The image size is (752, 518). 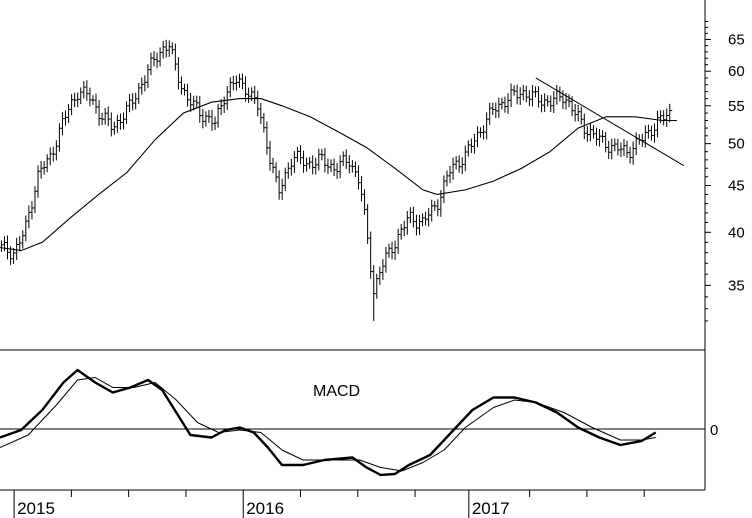 I want to click on price-y-tick-label: 35, so click(x=736, y=285).